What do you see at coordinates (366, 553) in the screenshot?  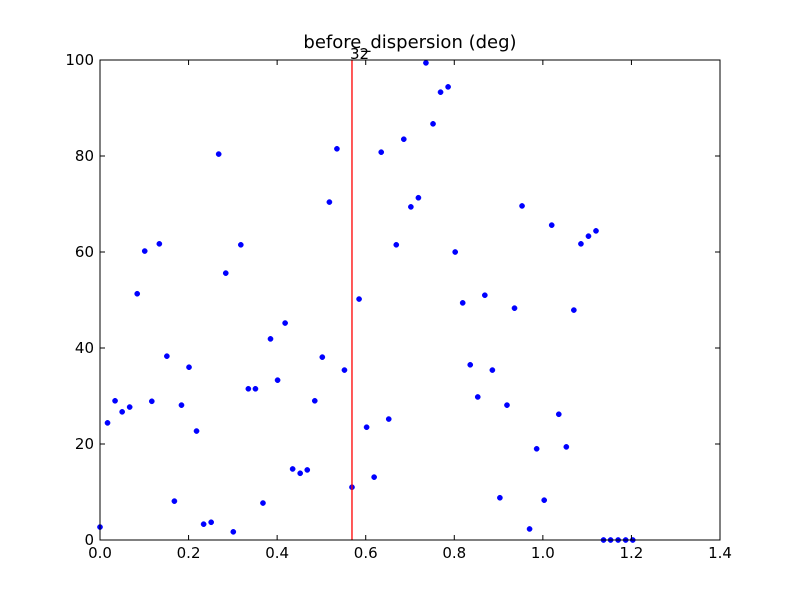 I see `x-tick-label: 0.6` at bounding box center [366, 553].